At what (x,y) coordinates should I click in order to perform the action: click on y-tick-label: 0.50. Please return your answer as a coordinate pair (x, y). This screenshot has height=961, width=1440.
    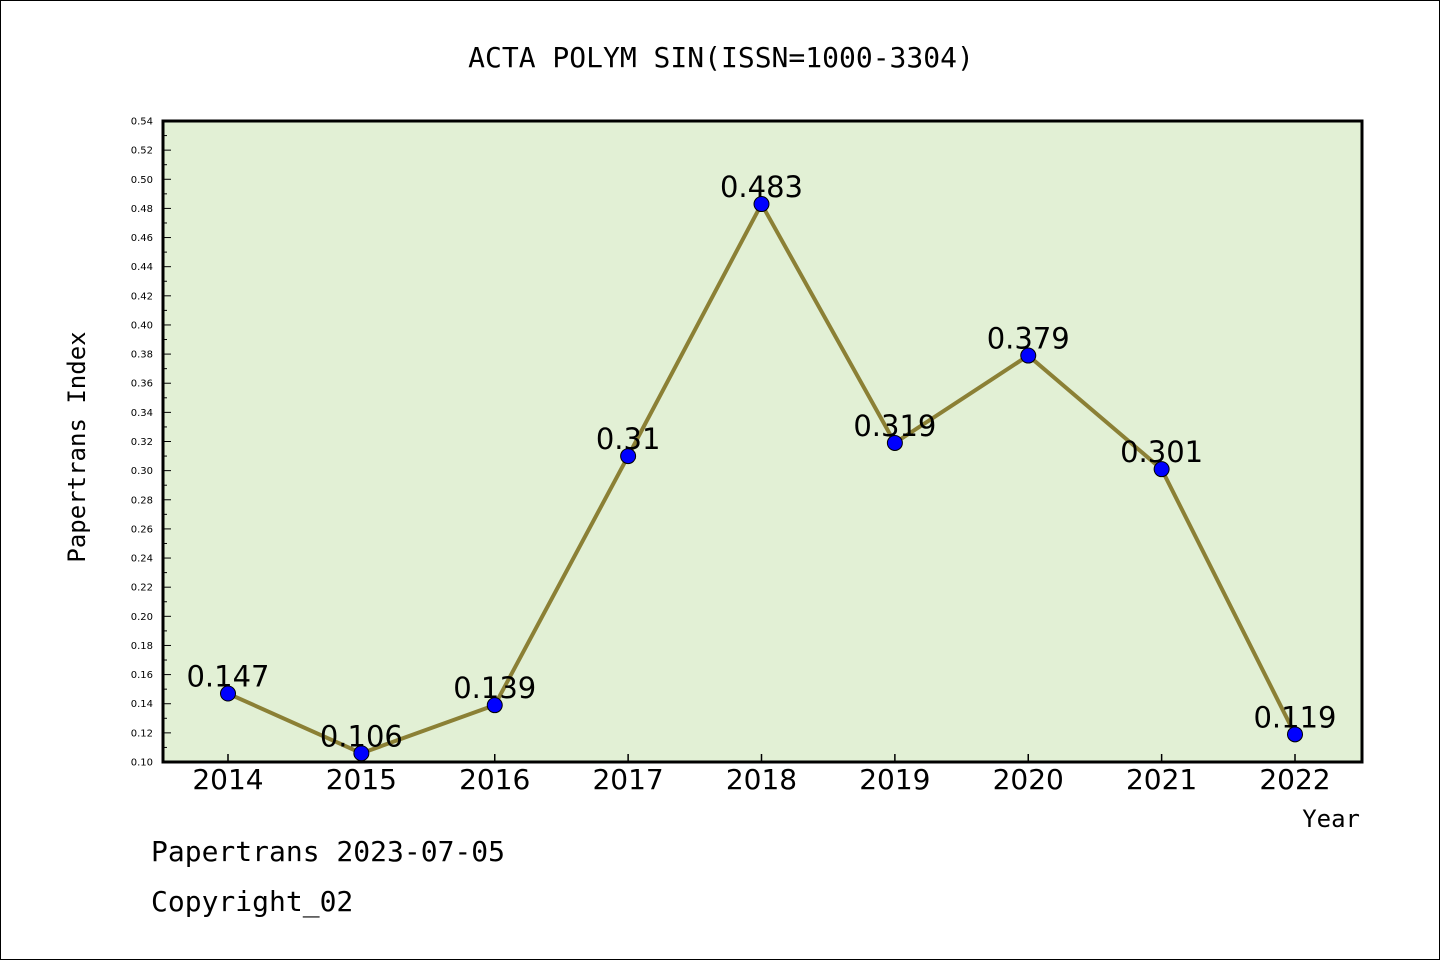
    Looking at the image, I should click on (142, 180).